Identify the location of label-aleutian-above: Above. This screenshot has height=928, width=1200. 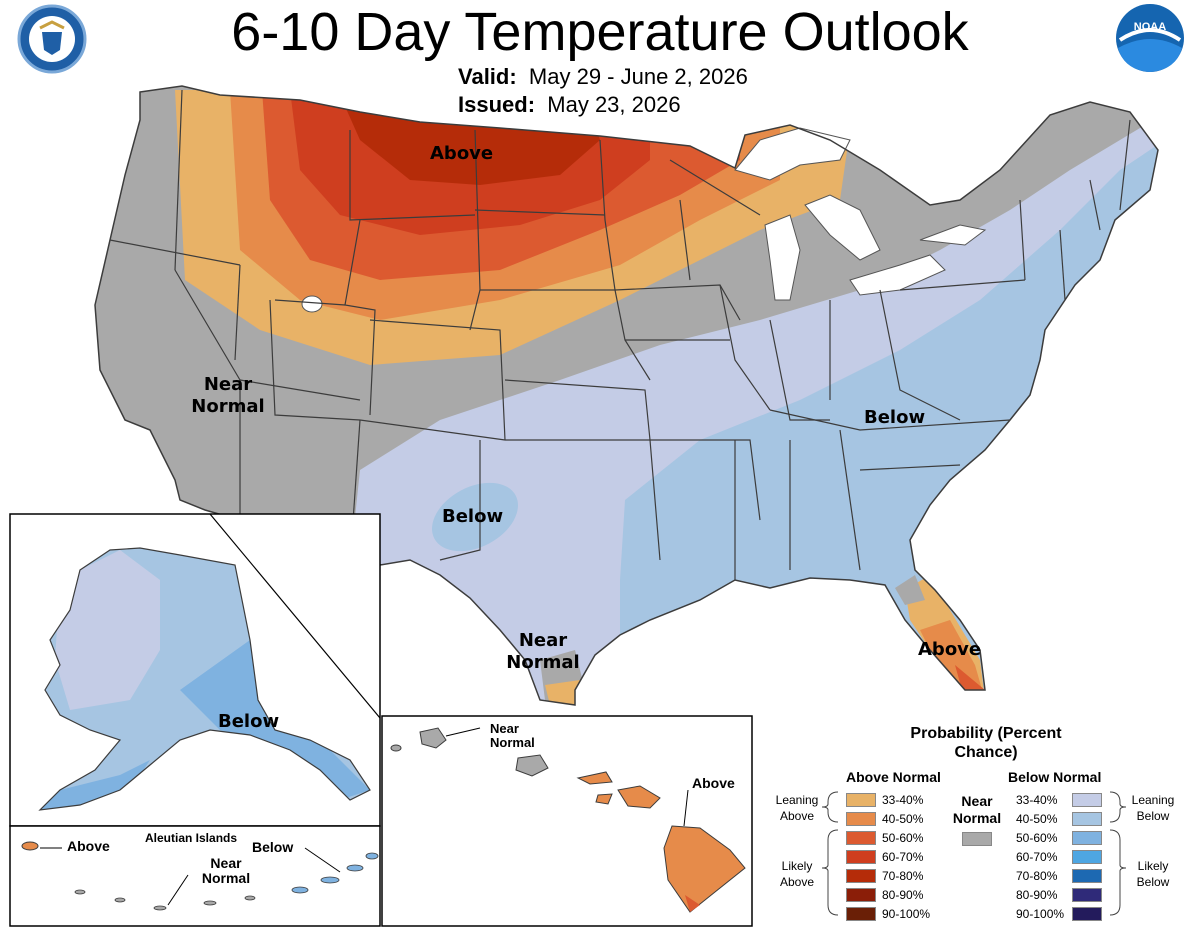
(88, 846).